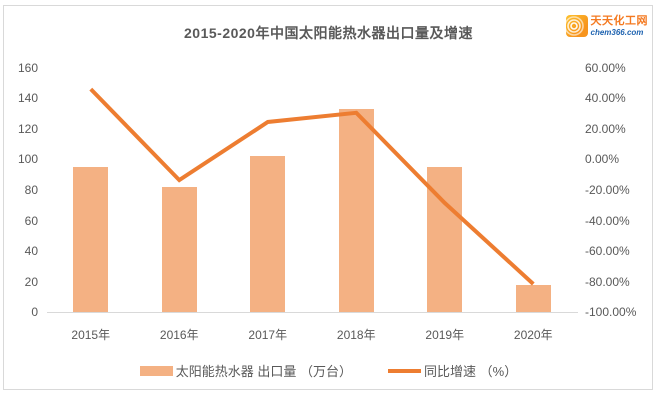  Describe the element at coordinates (607, 190) in the screenshot. I see `y-axis-right-tick: -20.00%` at that location.